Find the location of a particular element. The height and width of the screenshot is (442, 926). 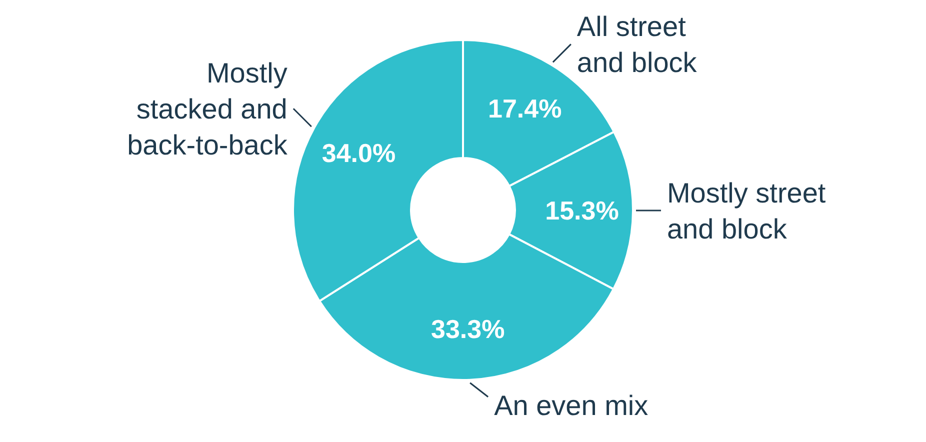

data-label: 33.3% is located at coordinates (467, 329).